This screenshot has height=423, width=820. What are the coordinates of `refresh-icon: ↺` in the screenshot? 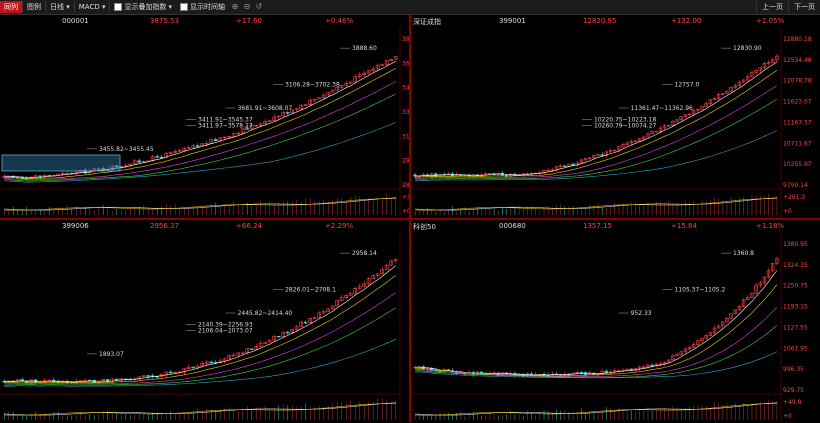 It's located at (259, 6).